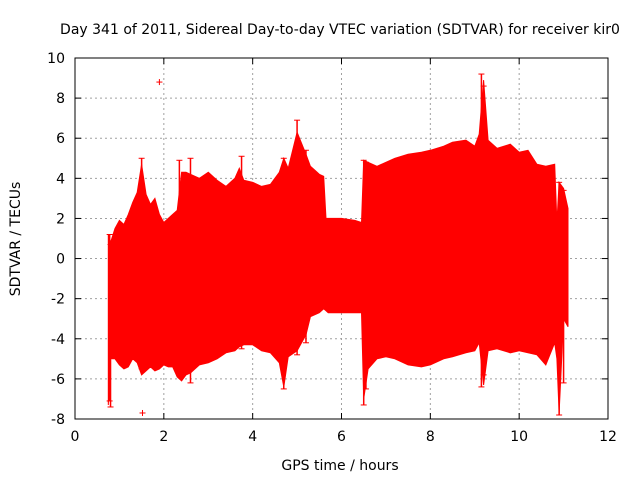 This screenshot has width=640, height=485. Describe the element at coordinates (339, 466) in the screenshot. I see `x-axis-label: GPS time / hours` at that location.